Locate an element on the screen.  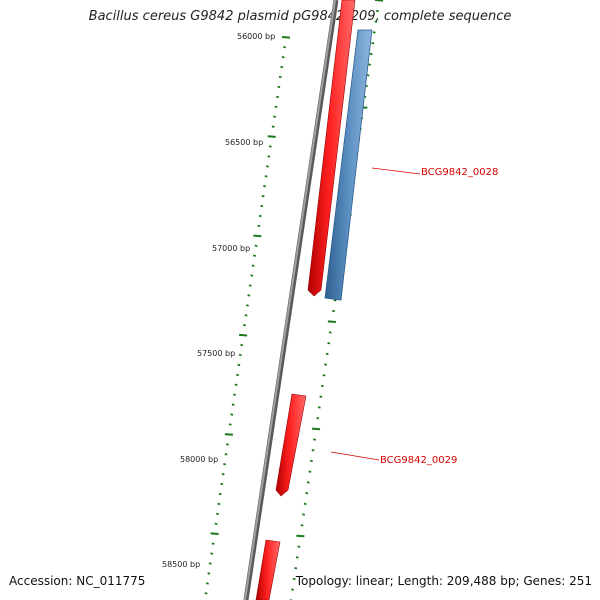
accession-info: Accession: NC_011775 is located at coordinates (77, 581).